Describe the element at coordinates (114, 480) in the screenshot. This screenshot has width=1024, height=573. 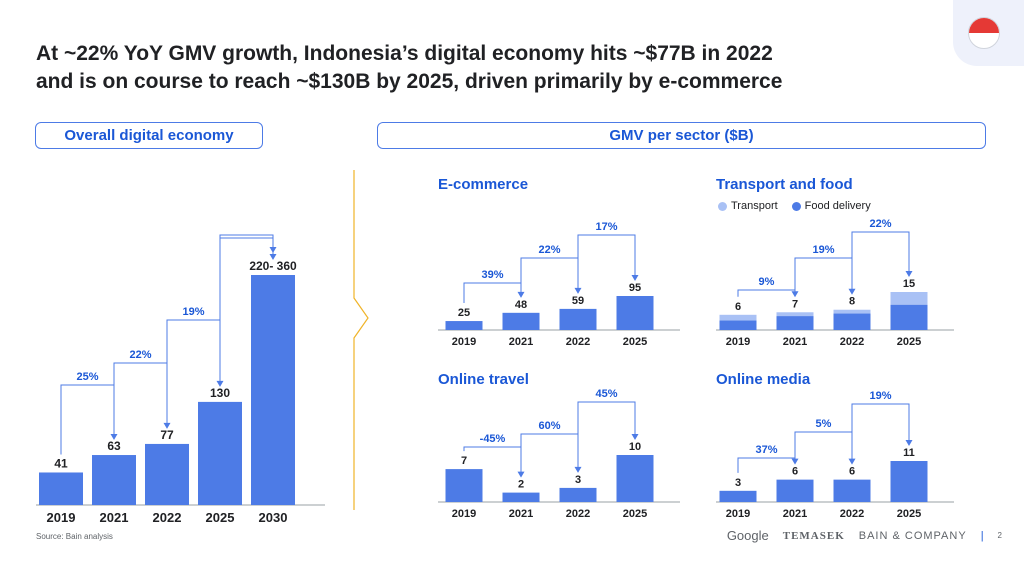
I see `overall-bar-2021` at that location.